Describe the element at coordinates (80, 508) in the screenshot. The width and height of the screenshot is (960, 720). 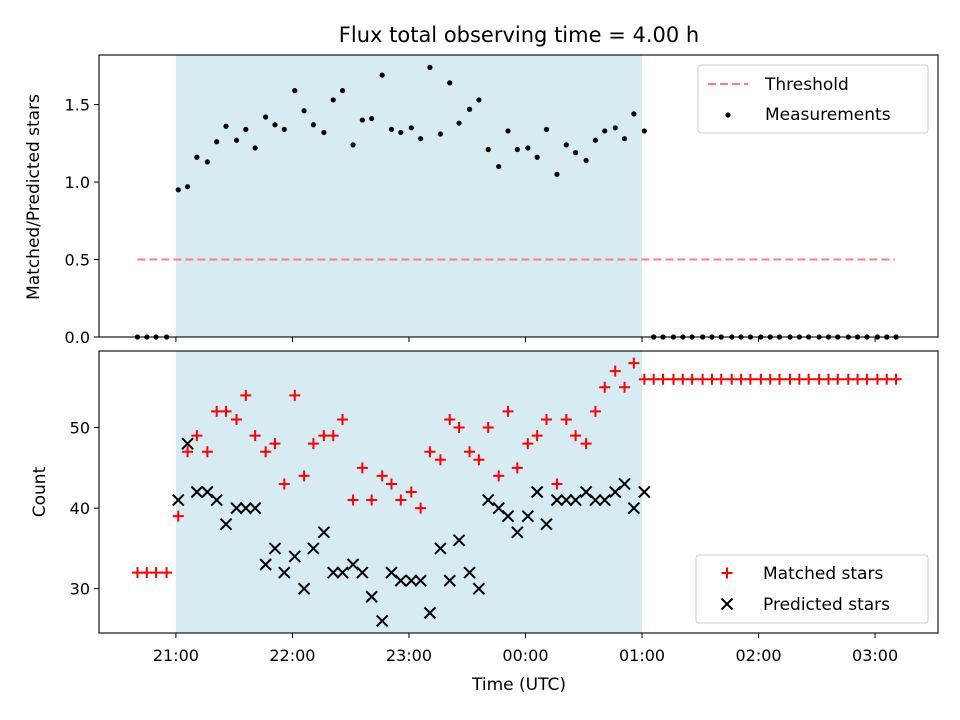
I see `bottom_panel-y-tick-label: 40` at that location.